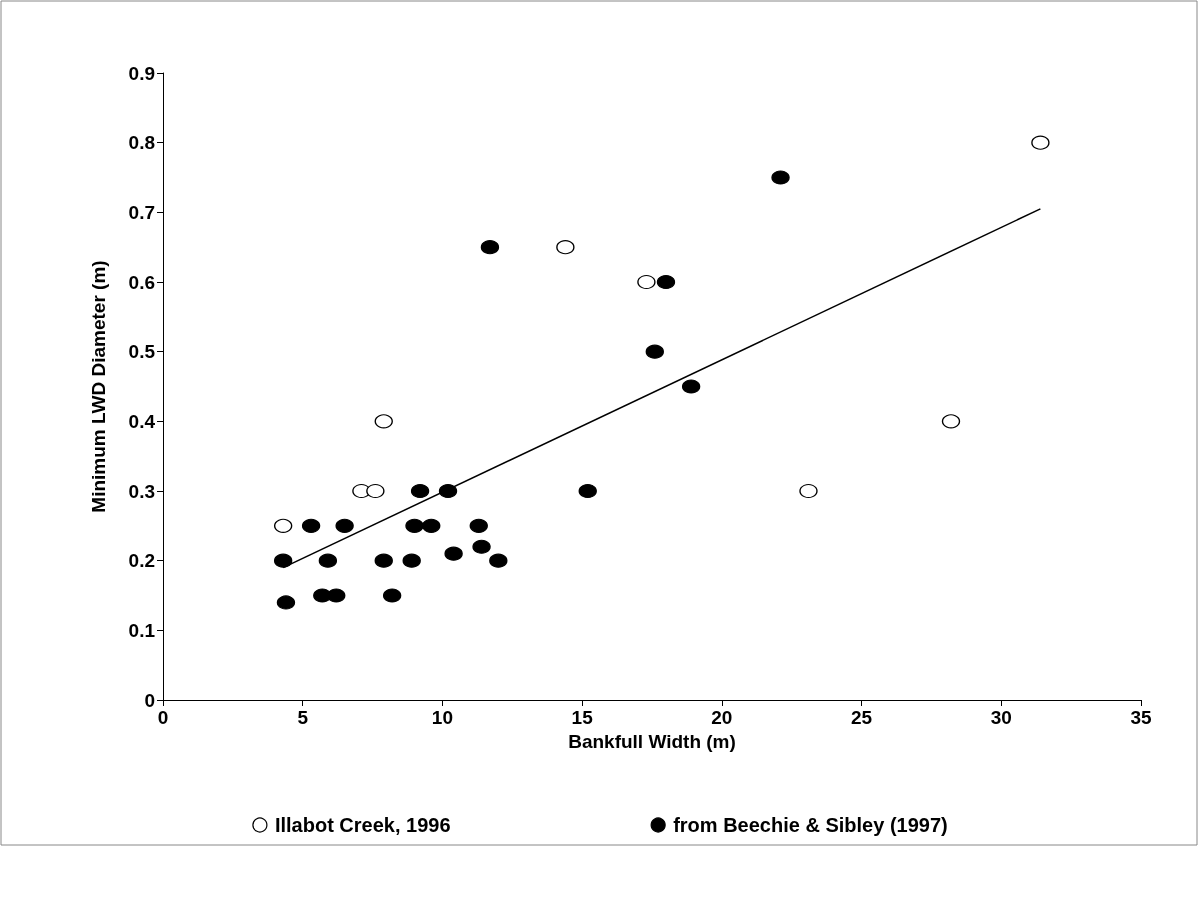 This screenshot has height=900, width=1200. Describe the element at coordinates (142, 421) in the screenshot. I see `y-tick-label: 0.4` at that location.